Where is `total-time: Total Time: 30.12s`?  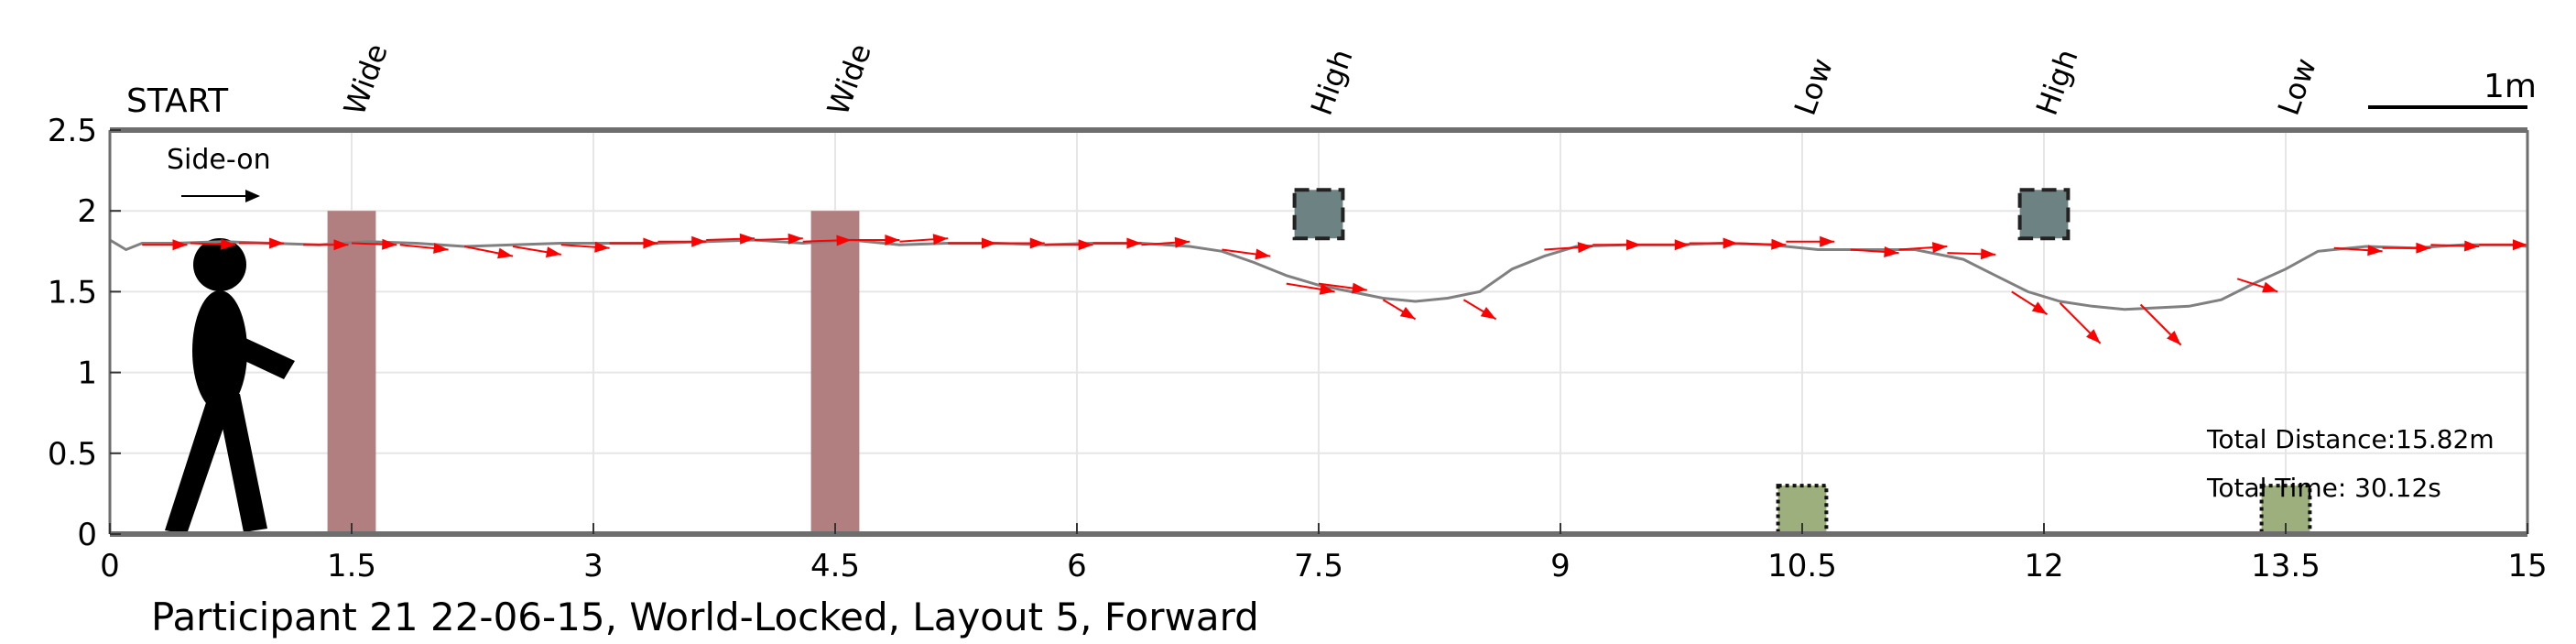 total-time: Total Time: 30.12s is located at coordinates (2323, 488).